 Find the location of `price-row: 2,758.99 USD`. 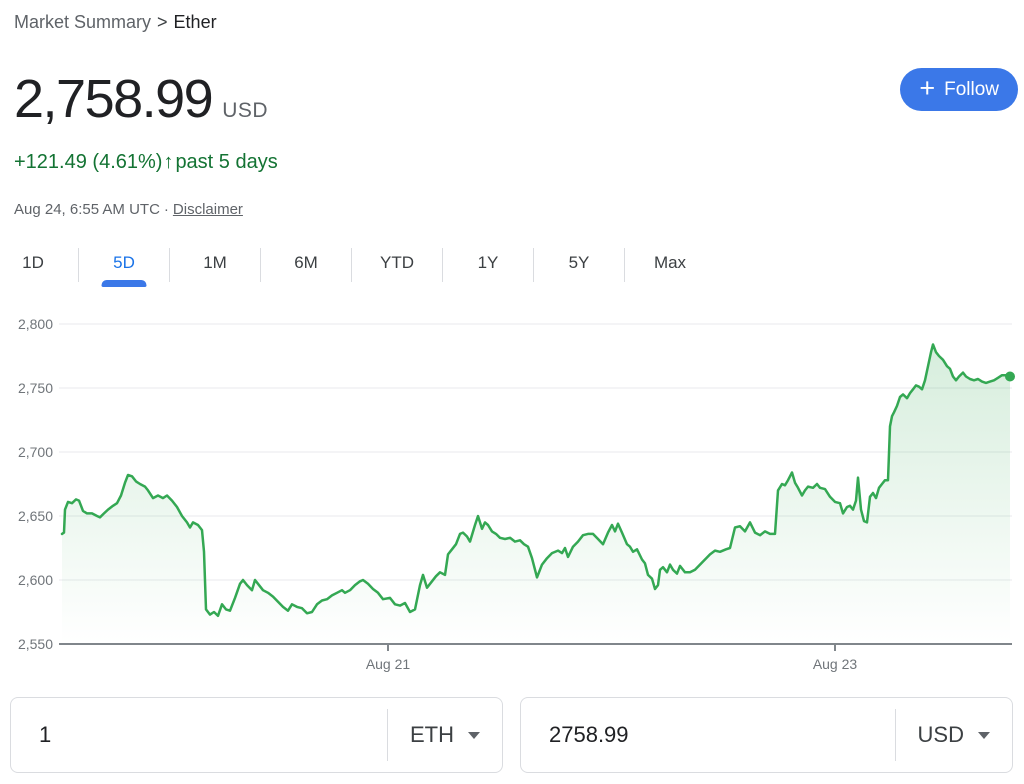

price-row: 2,758.99 USD is located at coordinates (141, 99).